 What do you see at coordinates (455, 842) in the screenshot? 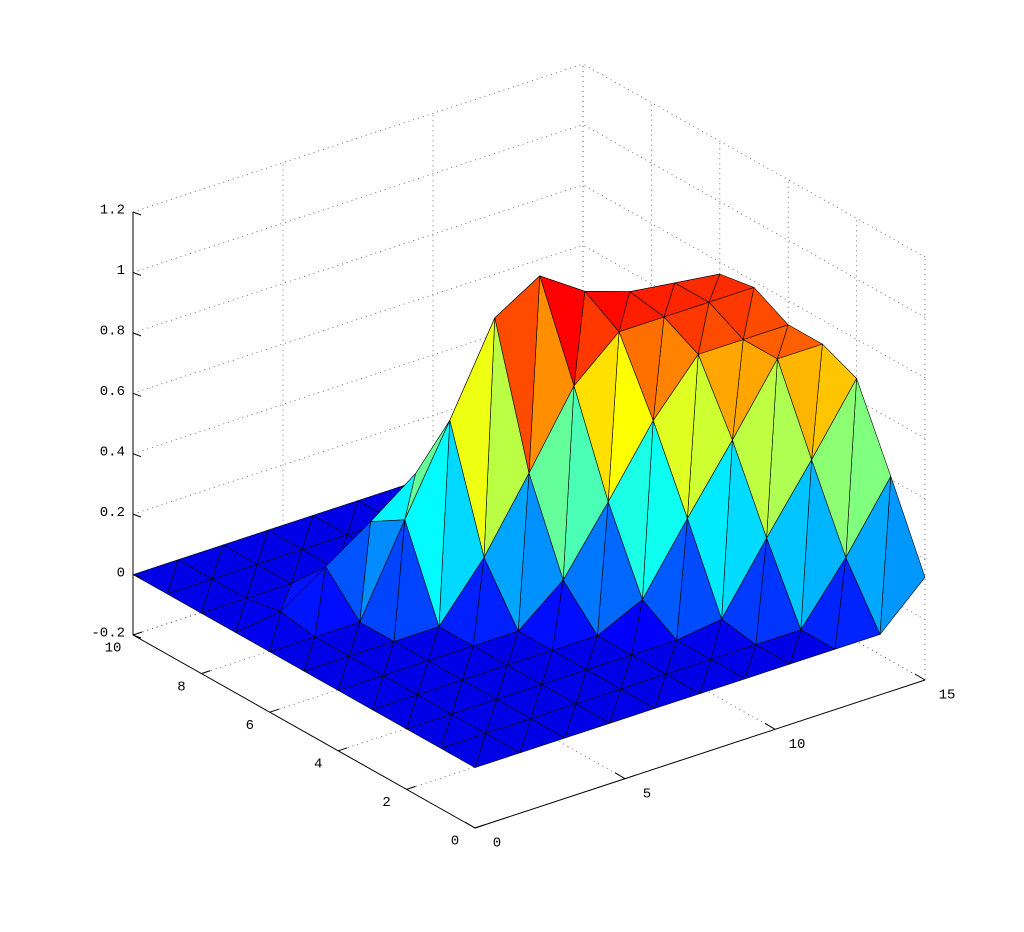
I see `y-tick-label: 0` at bounding box center [455, 842].